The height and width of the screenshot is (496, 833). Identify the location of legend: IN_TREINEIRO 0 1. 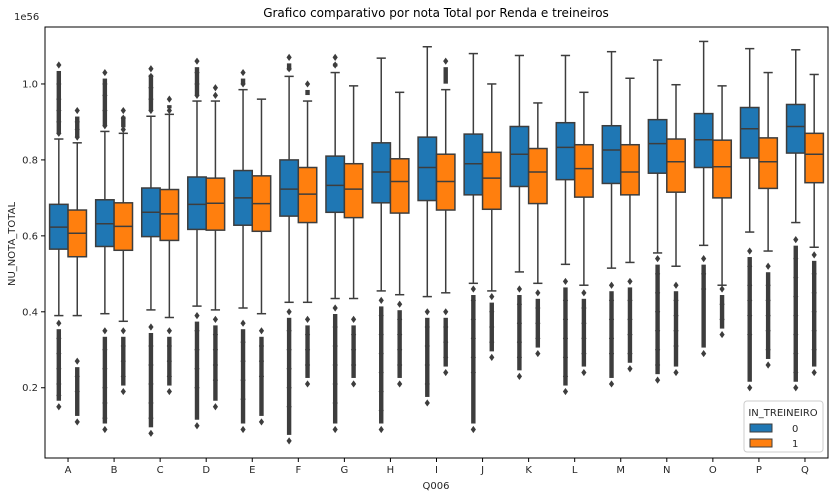
(783, 426).